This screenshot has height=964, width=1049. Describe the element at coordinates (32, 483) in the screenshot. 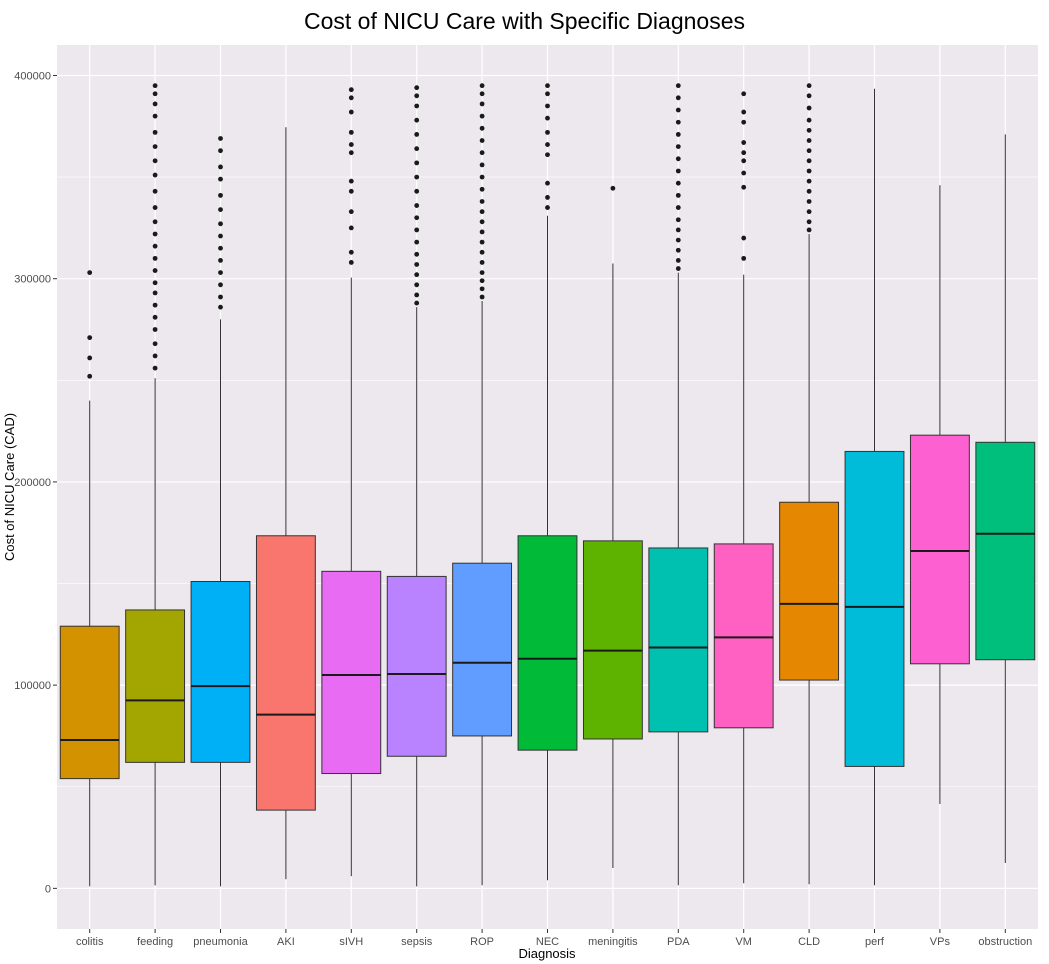

I see `y-tick-label: 200000` at that location.